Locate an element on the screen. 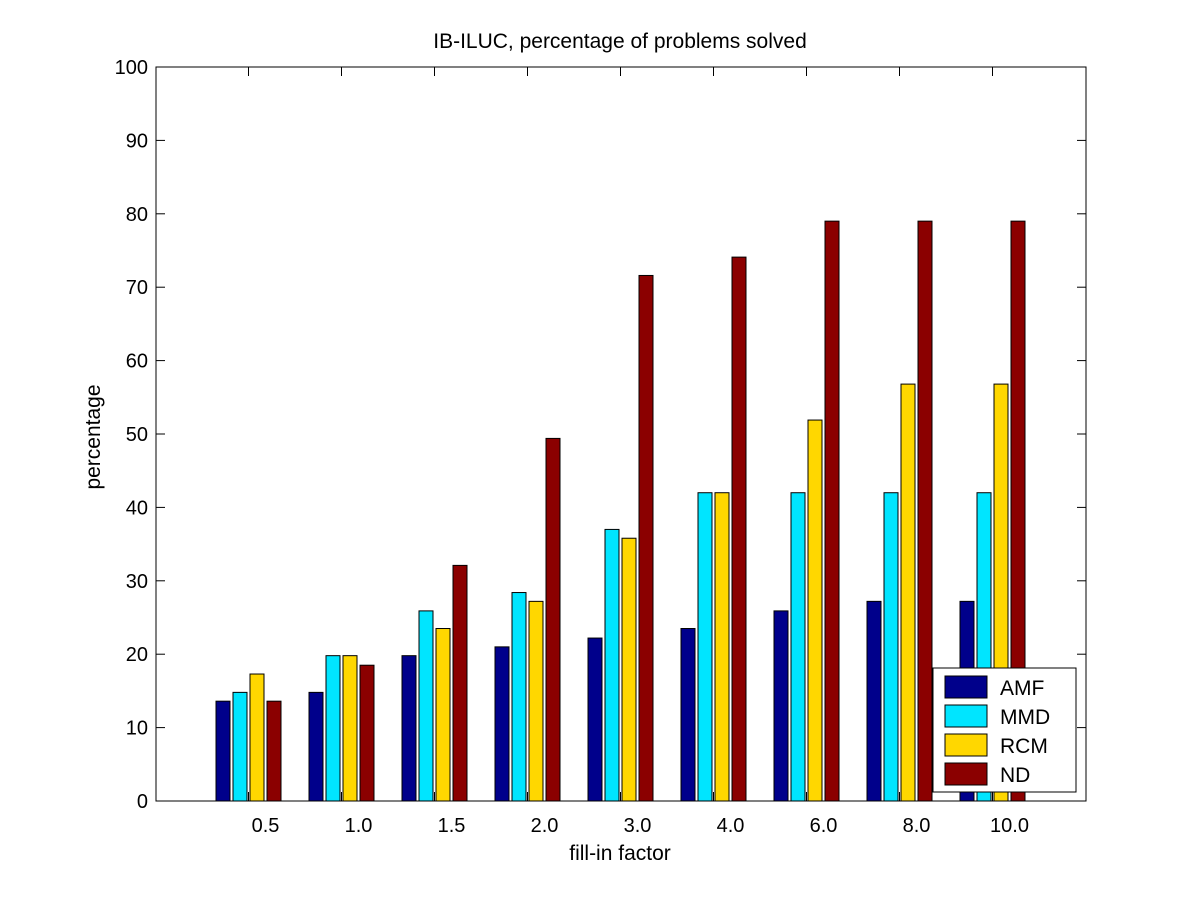 The width and height of the screenshot is (1200, 900). legend-swatch-amf is located at coordinates (966, 687).